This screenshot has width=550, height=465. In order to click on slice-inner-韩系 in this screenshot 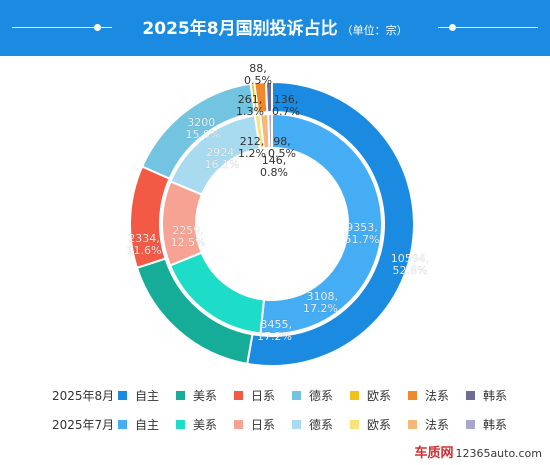, I will do `click(270, 131)`.